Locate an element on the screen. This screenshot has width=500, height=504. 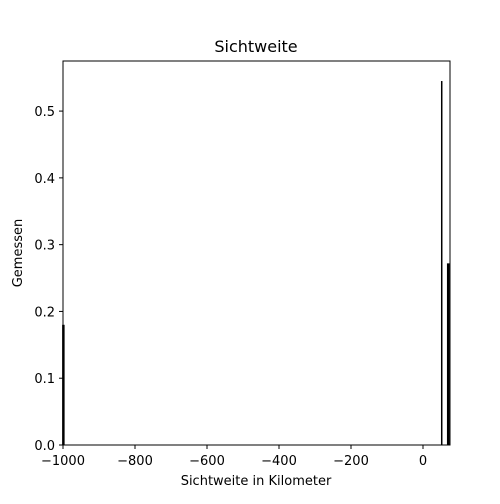
chart-title: Sichtweite is located at coordinates (255, 46).